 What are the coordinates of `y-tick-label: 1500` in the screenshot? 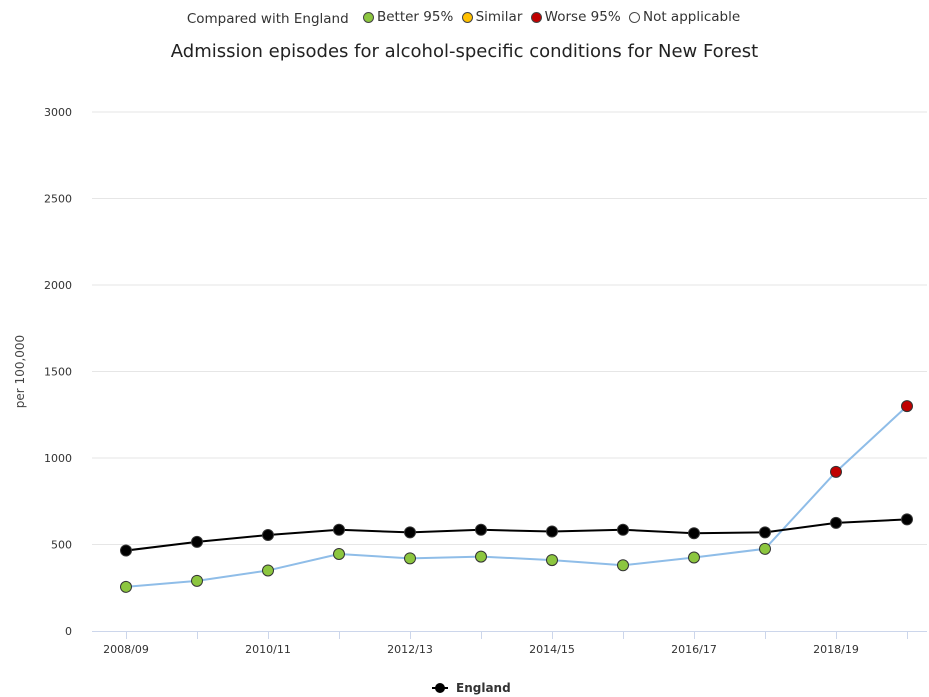 It's located at (58, 372).